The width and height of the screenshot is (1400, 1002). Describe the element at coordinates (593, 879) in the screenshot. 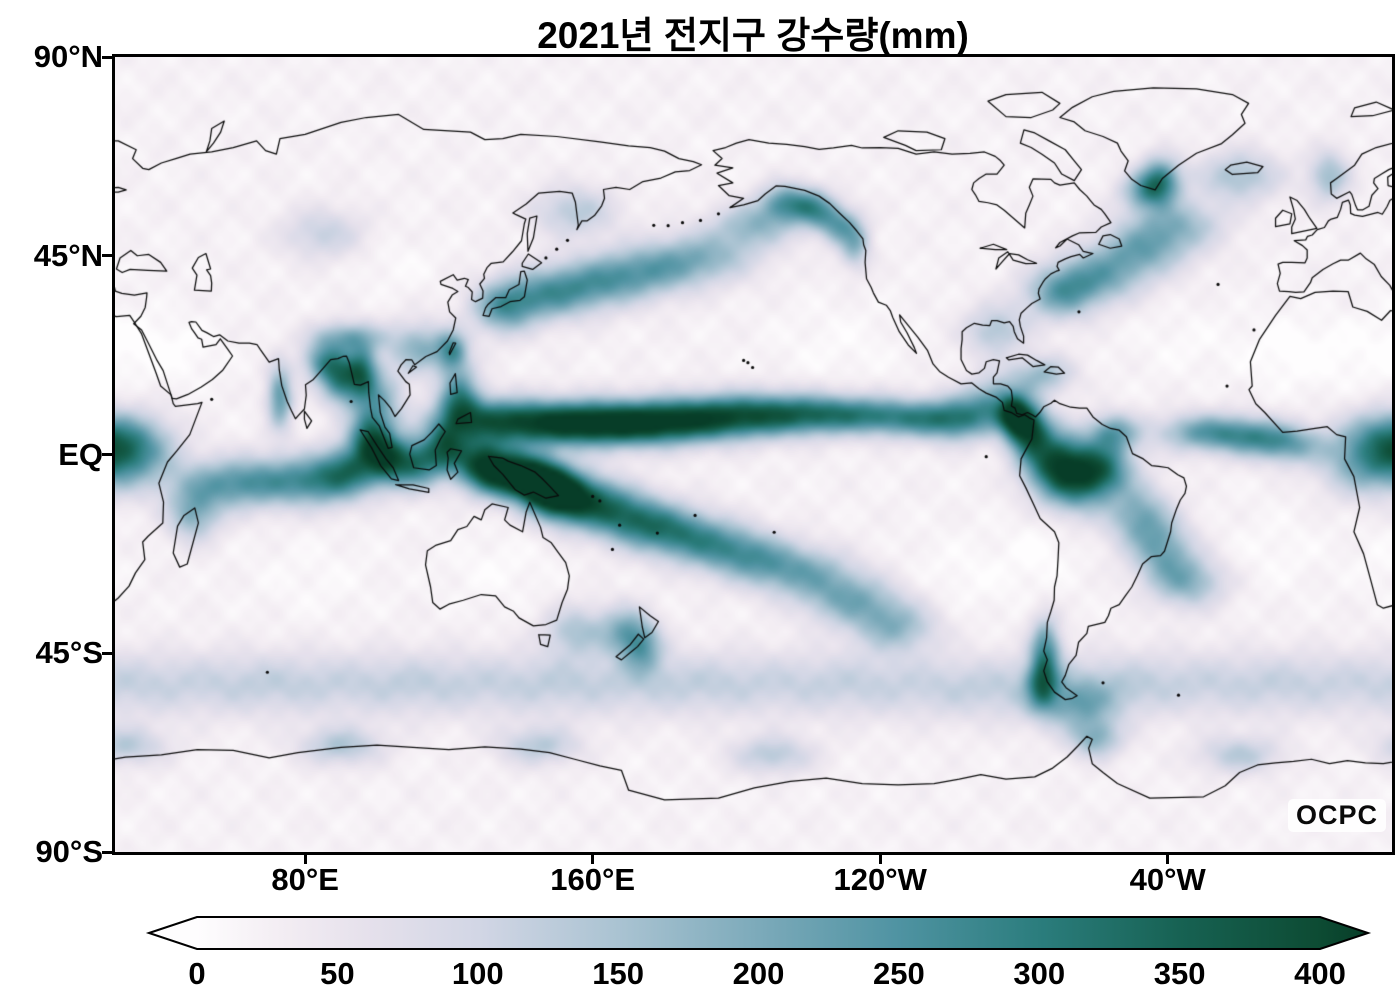

I see `lon-tick-label: 160°E` at that location.